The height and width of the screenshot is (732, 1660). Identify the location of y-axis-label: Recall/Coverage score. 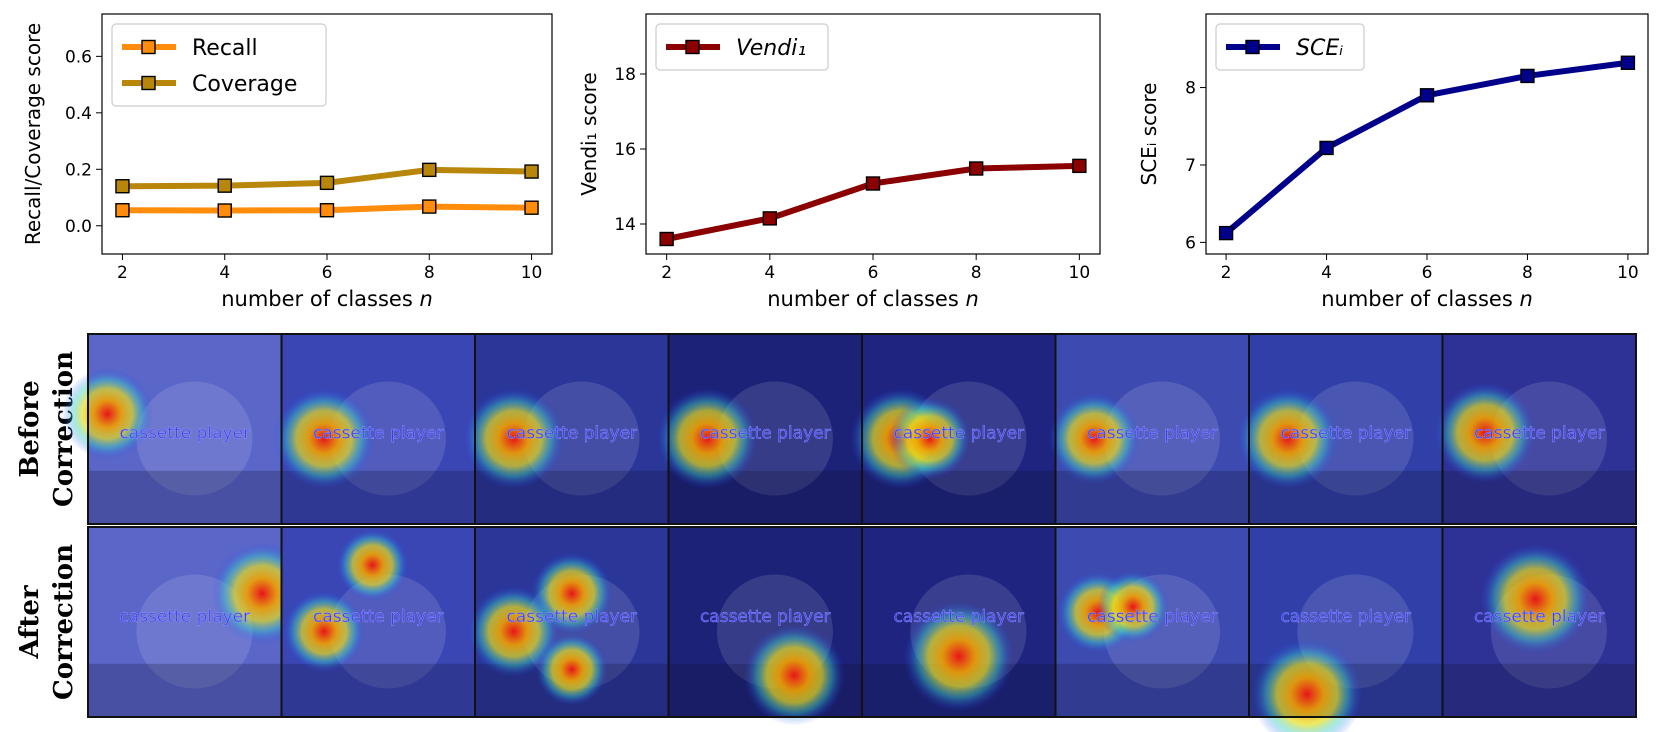
(33, 134).